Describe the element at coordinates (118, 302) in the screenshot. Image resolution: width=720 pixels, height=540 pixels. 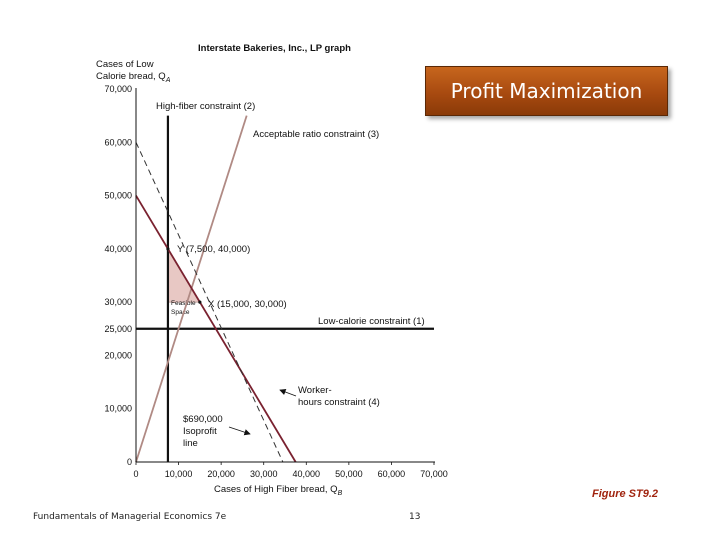
I see `y-tick-label: 30,000` at that location.